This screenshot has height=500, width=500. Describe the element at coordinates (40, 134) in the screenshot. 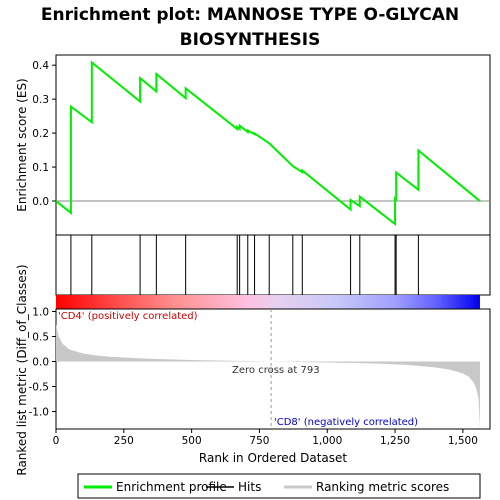

I see `es-y-tick-label: 0.2` at that location.